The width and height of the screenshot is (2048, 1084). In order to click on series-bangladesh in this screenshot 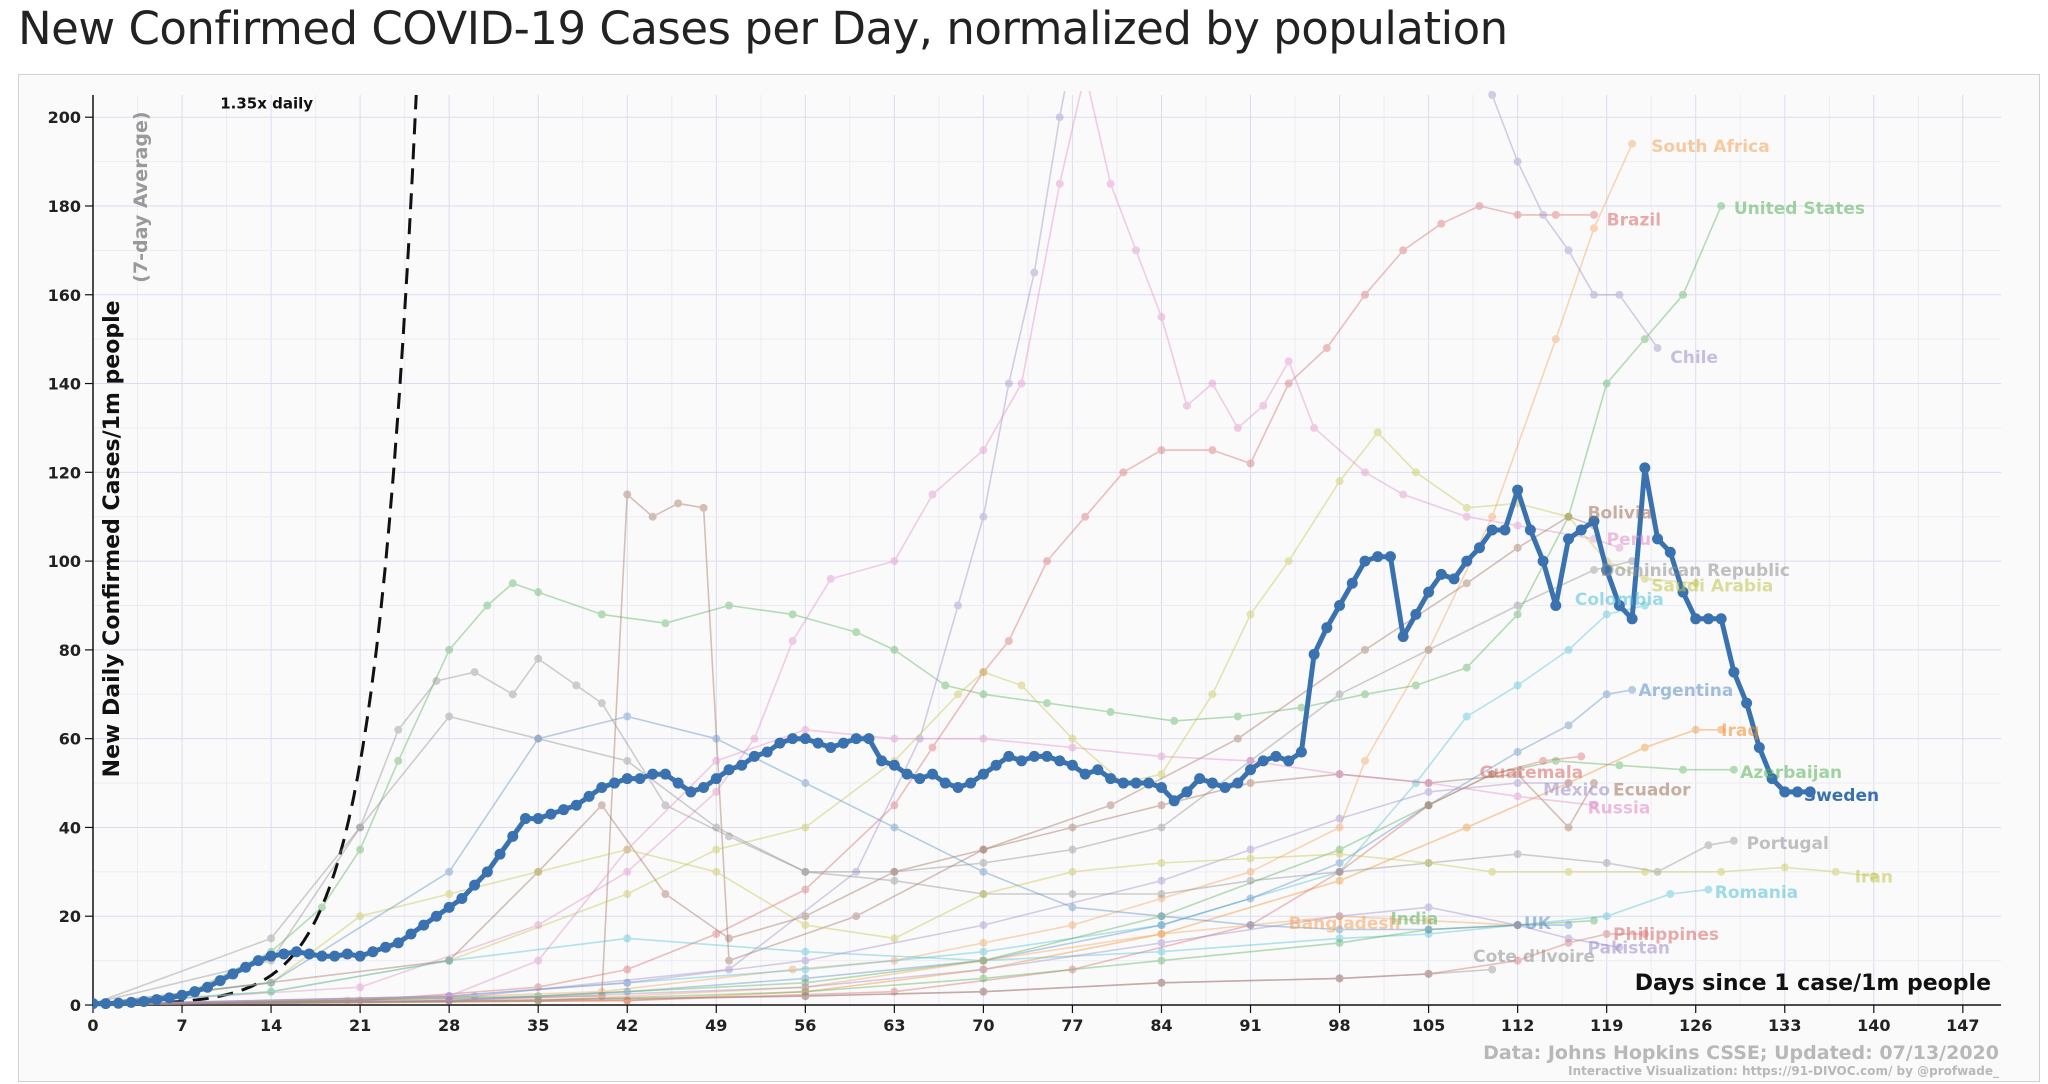, I will do `click(805, 960)`.